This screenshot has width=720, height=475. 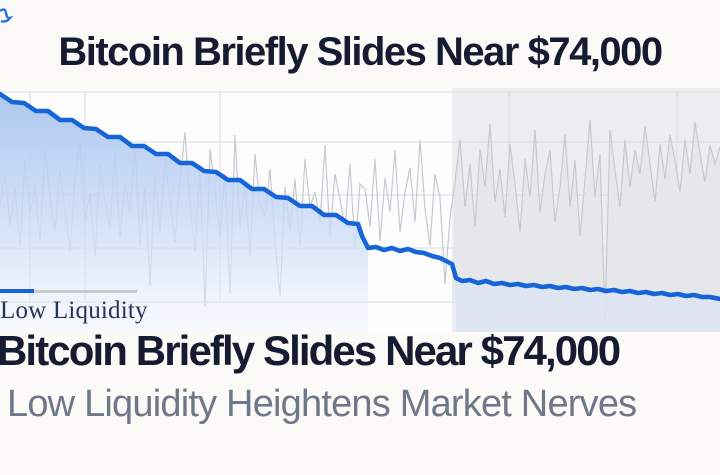 I want to click on legend-line-markers, so click(x=100, y=291).